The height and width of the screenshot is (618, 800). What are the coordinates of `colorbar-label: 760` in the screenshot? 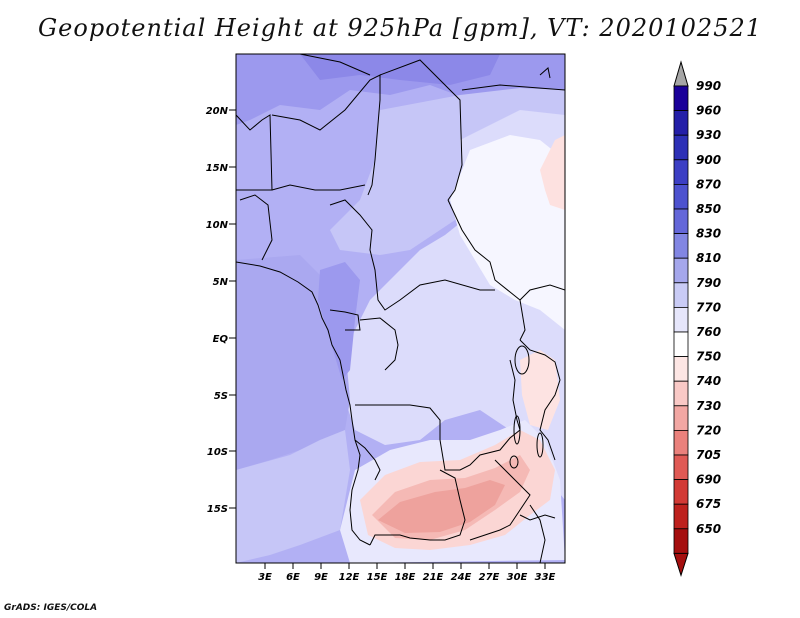 It's located at (708, 332).